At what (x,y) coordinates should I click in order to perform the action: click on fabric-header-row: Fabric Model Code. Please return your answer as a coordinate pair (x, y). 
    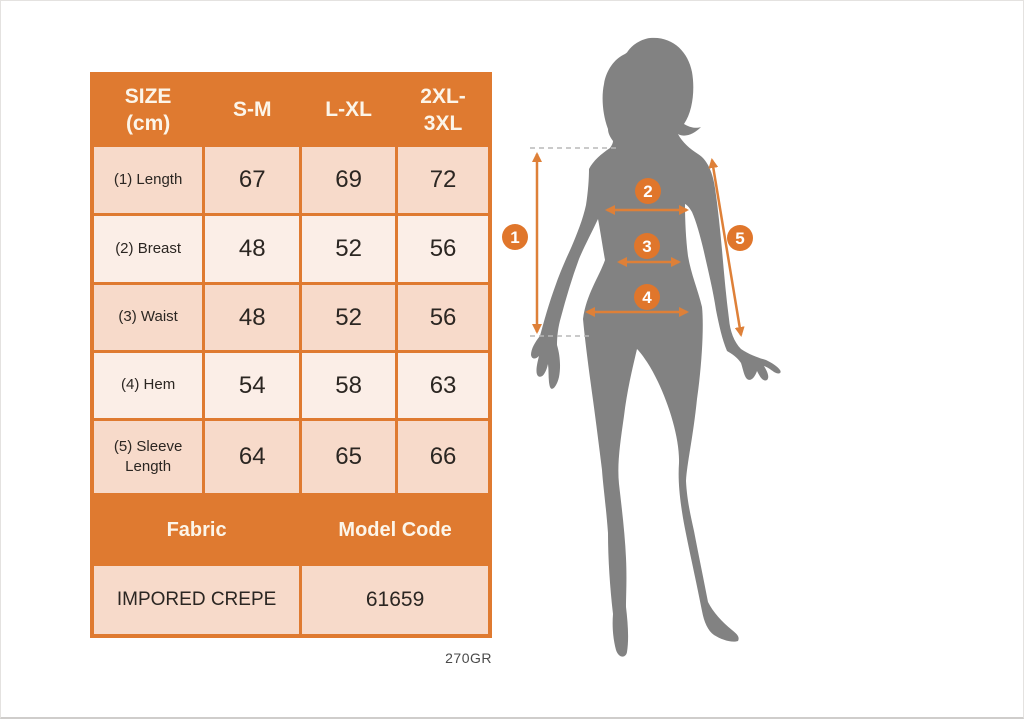
    Looking at the image, I should click on (291, 529).